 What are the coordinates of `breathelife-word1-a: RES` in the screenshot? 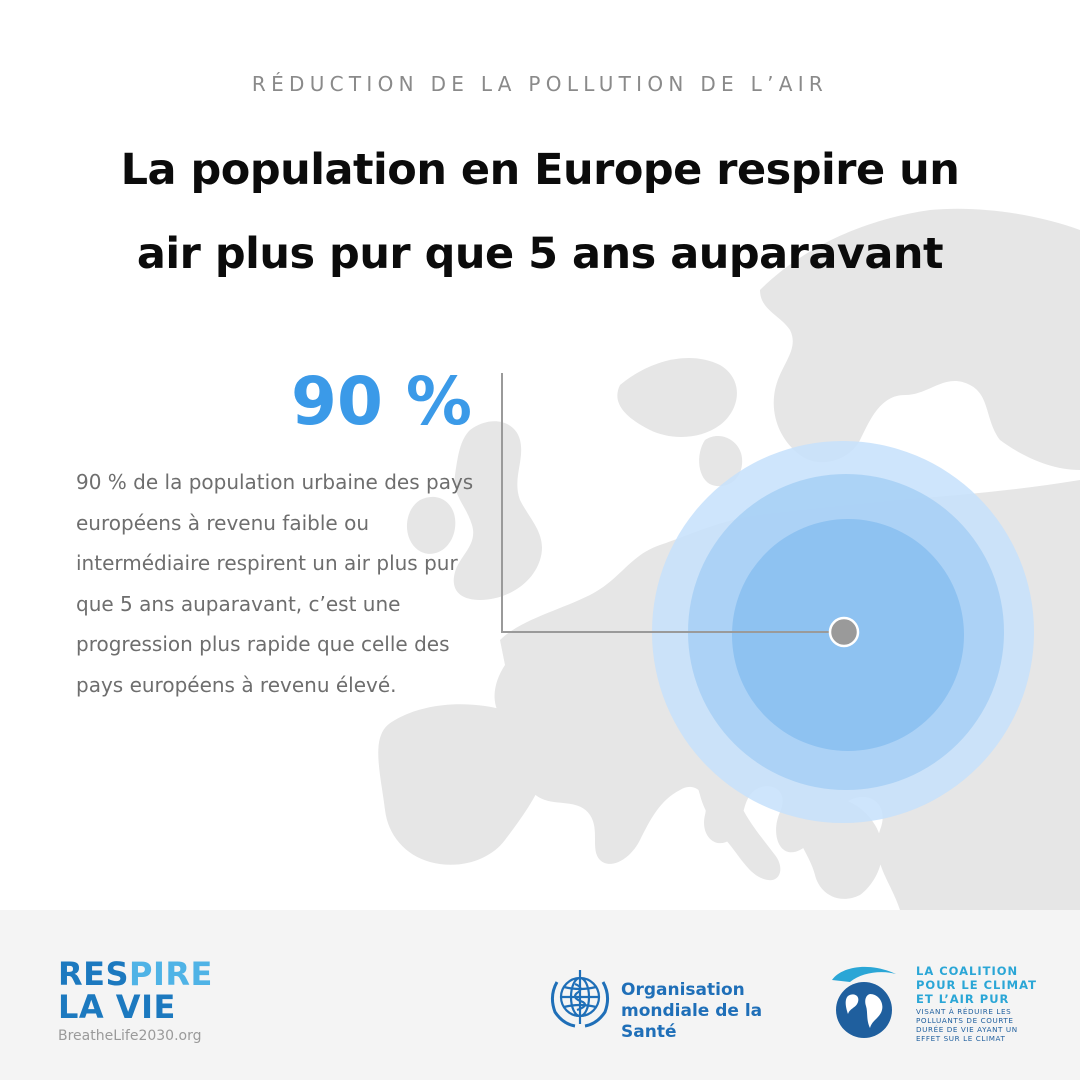 It's located at (94, 974).